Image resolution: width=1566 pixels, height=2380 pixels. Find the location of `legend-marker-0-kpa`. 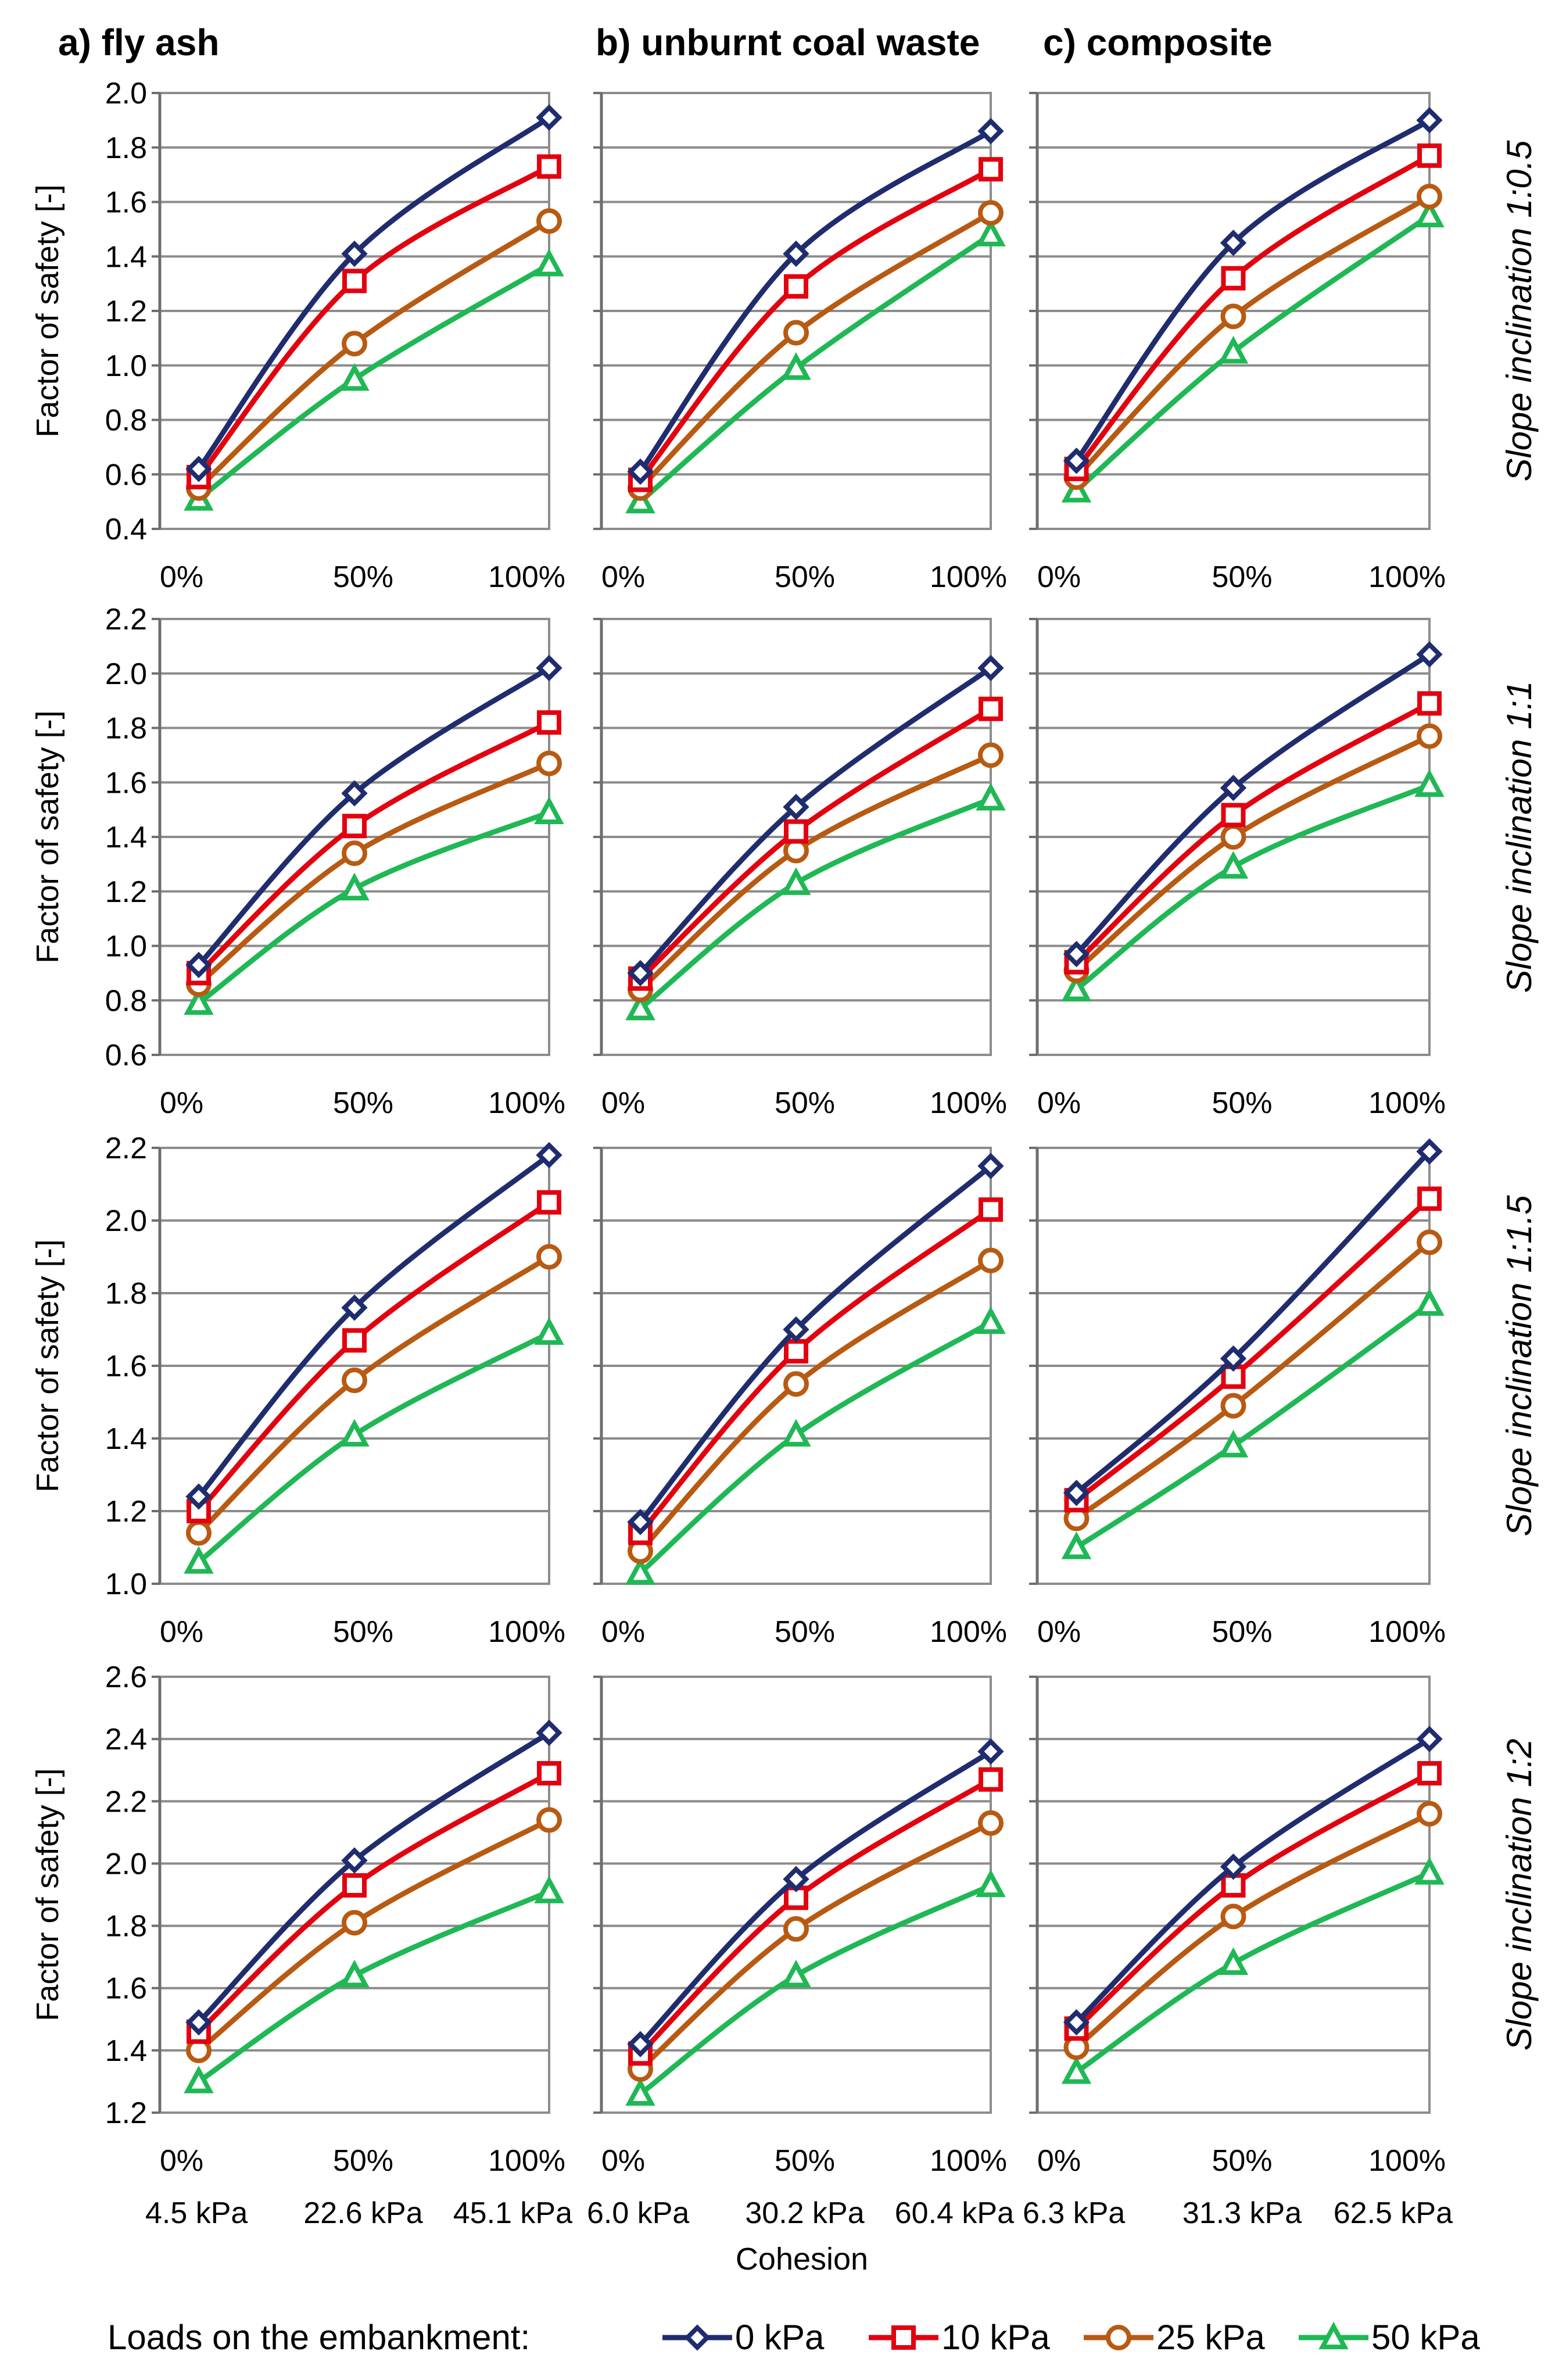

legend-marker-0-kpa is located at coordinates (697, 2338).